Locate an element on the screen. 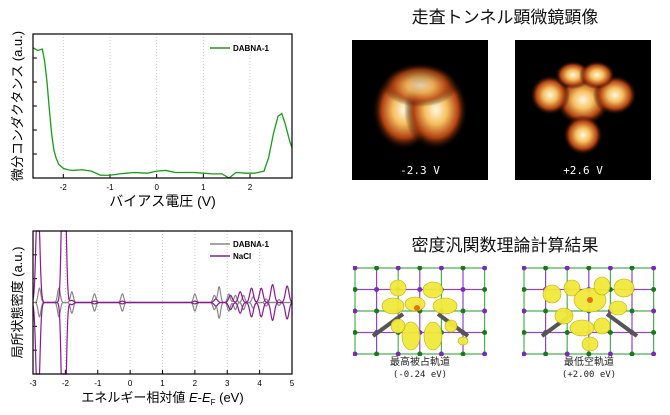  legend-label: DABNA-1 is located at coordinates (251, 48).